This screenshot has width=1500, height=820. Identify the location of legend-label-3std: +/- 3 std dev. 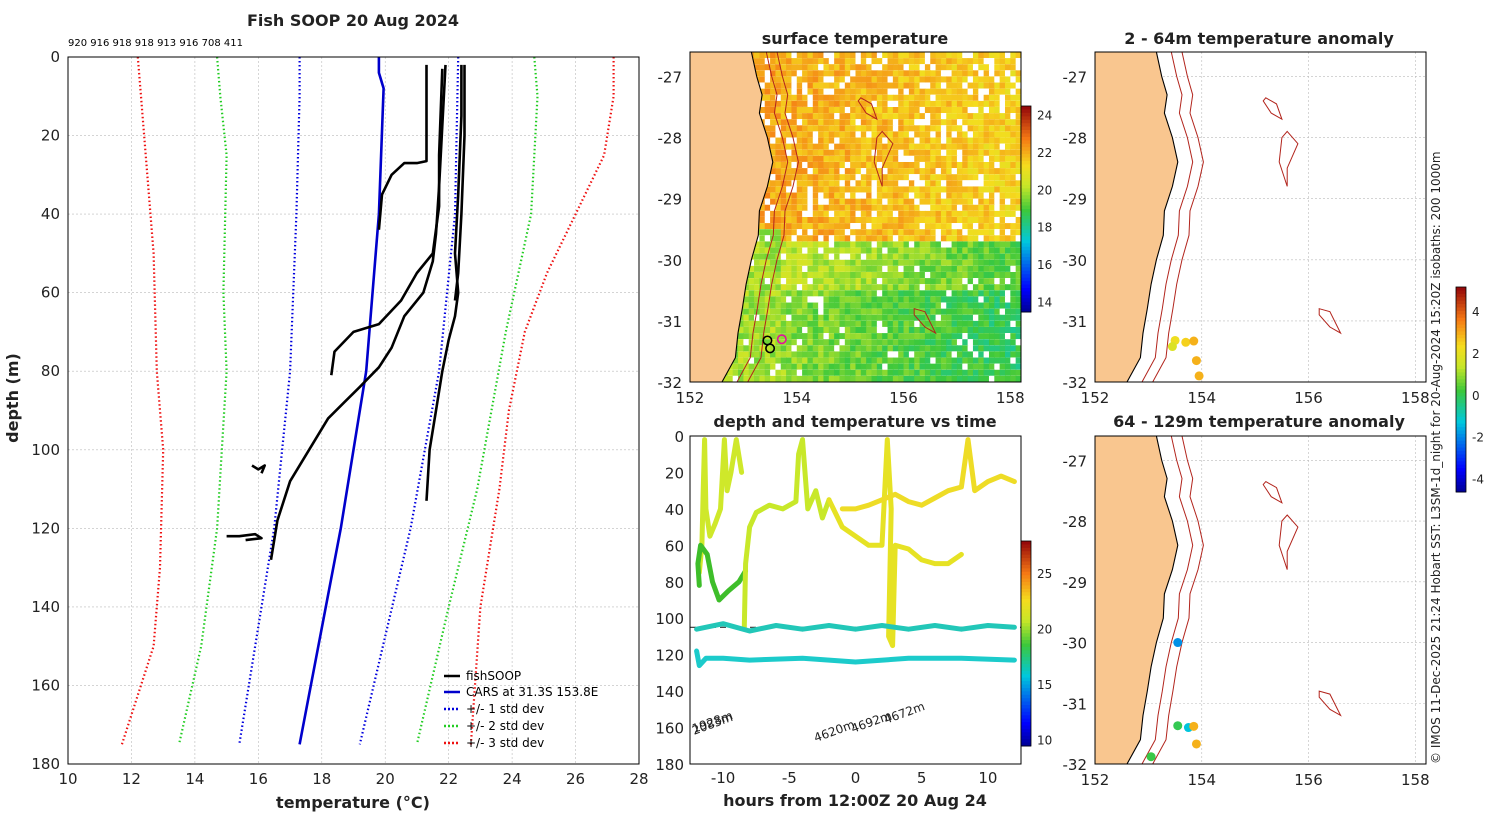
(505, 743).